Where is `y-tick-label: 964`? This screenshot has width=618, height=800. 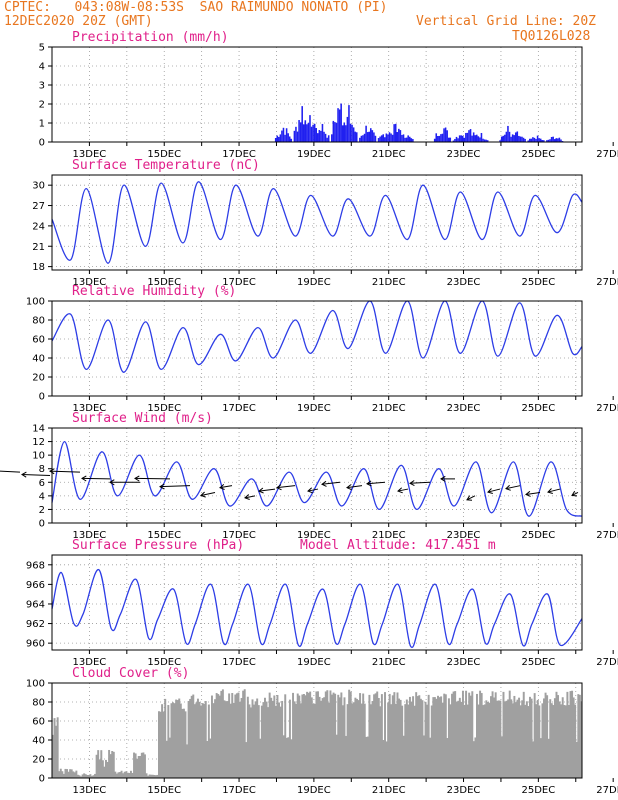 y-tick-label: 964 is located at coordinates (35, 604).